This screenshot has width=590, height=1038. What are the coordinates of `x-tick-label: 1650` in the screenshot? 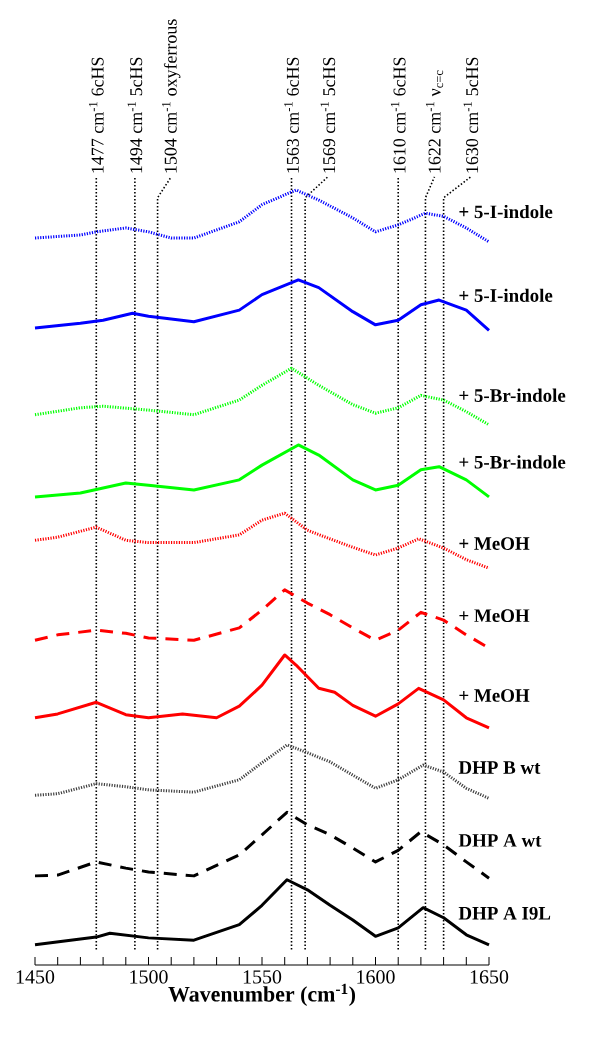 It's located at (489, 977).